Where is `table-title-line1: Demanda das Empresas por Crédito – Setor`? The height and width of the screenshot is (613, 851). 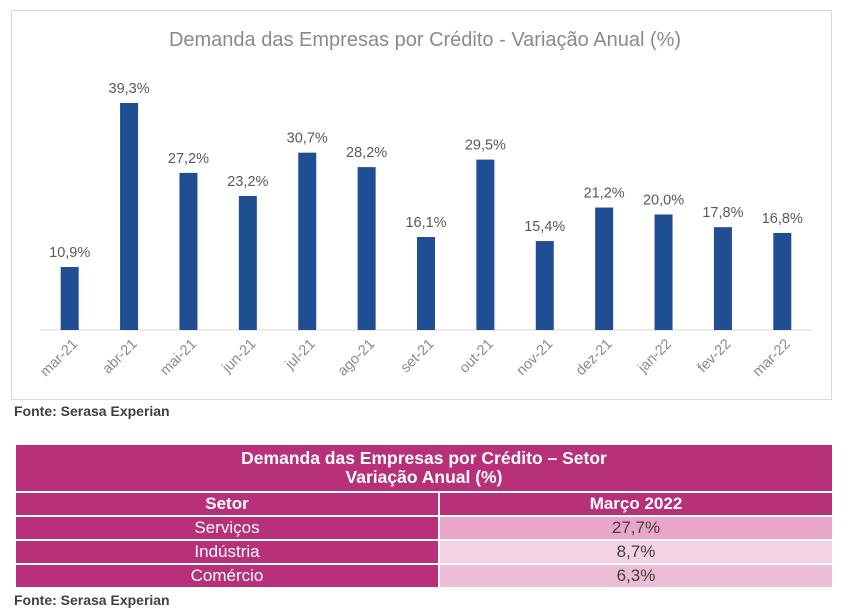
table-title-line1: Demanda das Empresas por Crédito – Setor is located at coordinates (424, 458).